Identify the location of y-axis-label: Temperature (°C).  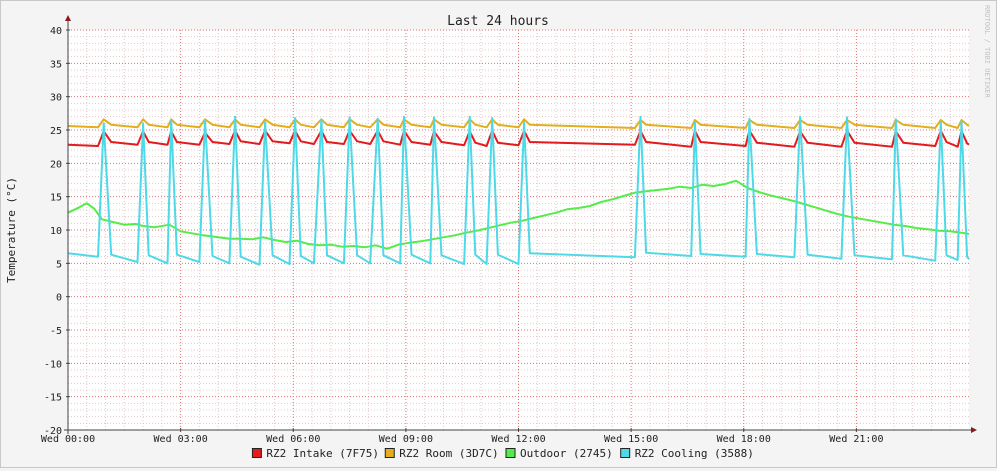
(11, 230).